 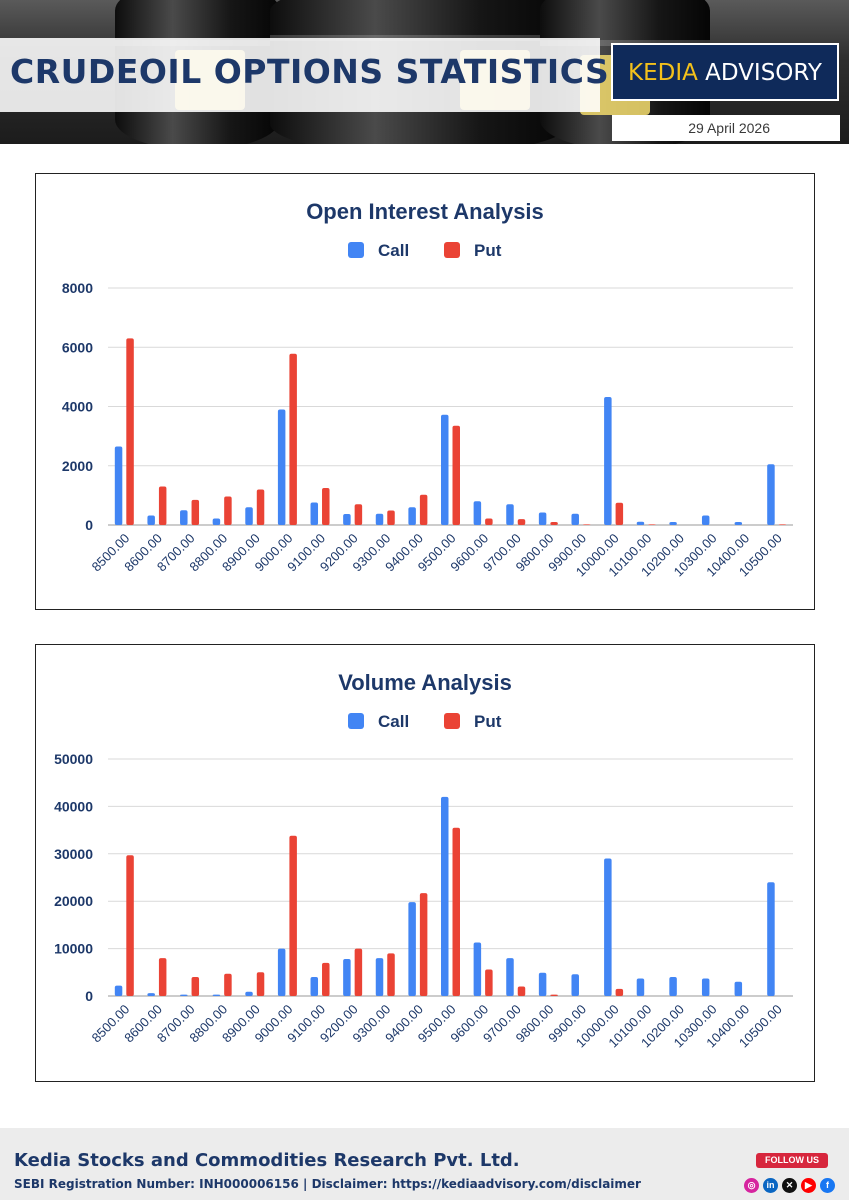 What do you see at coordinates (77, 288) in the screenshot?
I see `y-tick-label: 8000` at bounding box center [77, 288].